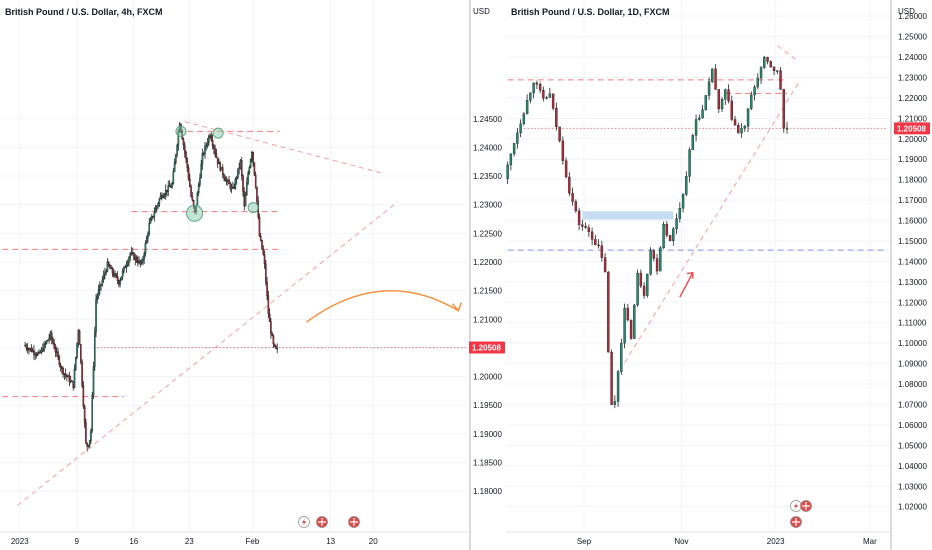  Describe the element at coordinates (584, 541) in the screenshot. I see `time-tick-label: Sep` at that location.